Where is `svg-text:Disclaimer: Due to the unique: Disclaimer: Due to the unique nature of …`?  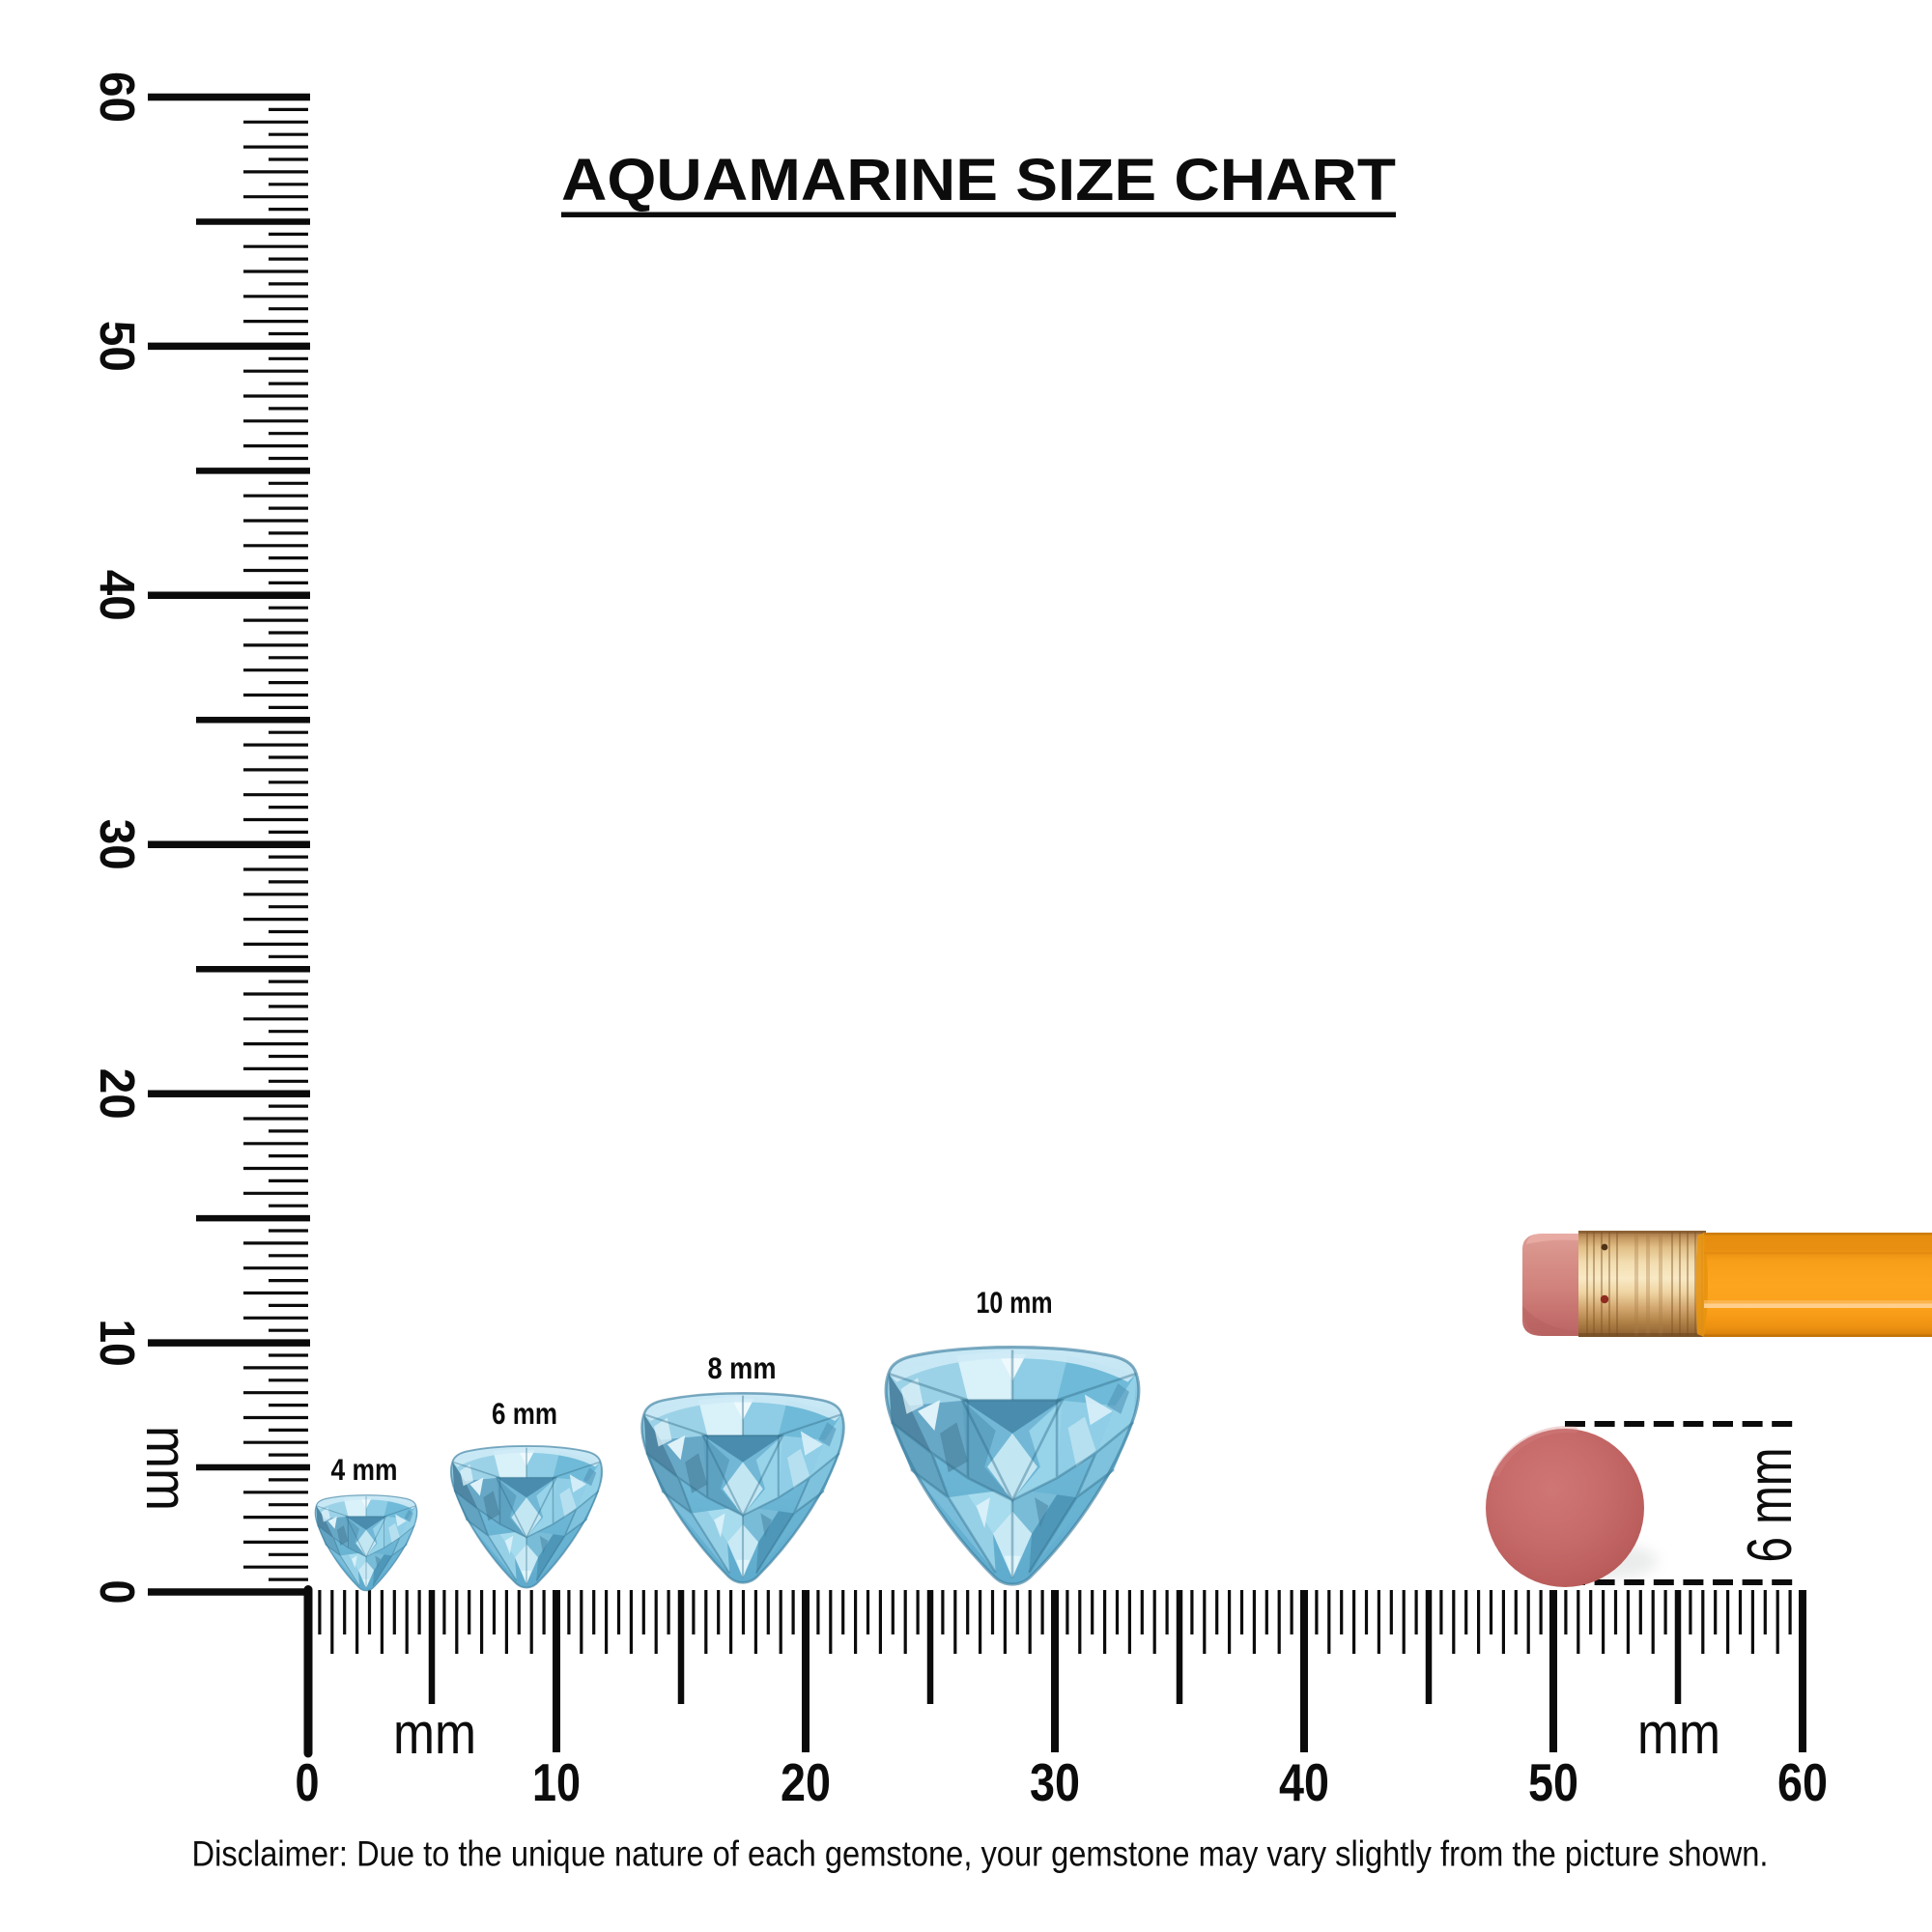
svg-text:Disclaimer: Due to the unique: Disclaimer: Due to the unique nature of … is located at coordinates (980, 1854).